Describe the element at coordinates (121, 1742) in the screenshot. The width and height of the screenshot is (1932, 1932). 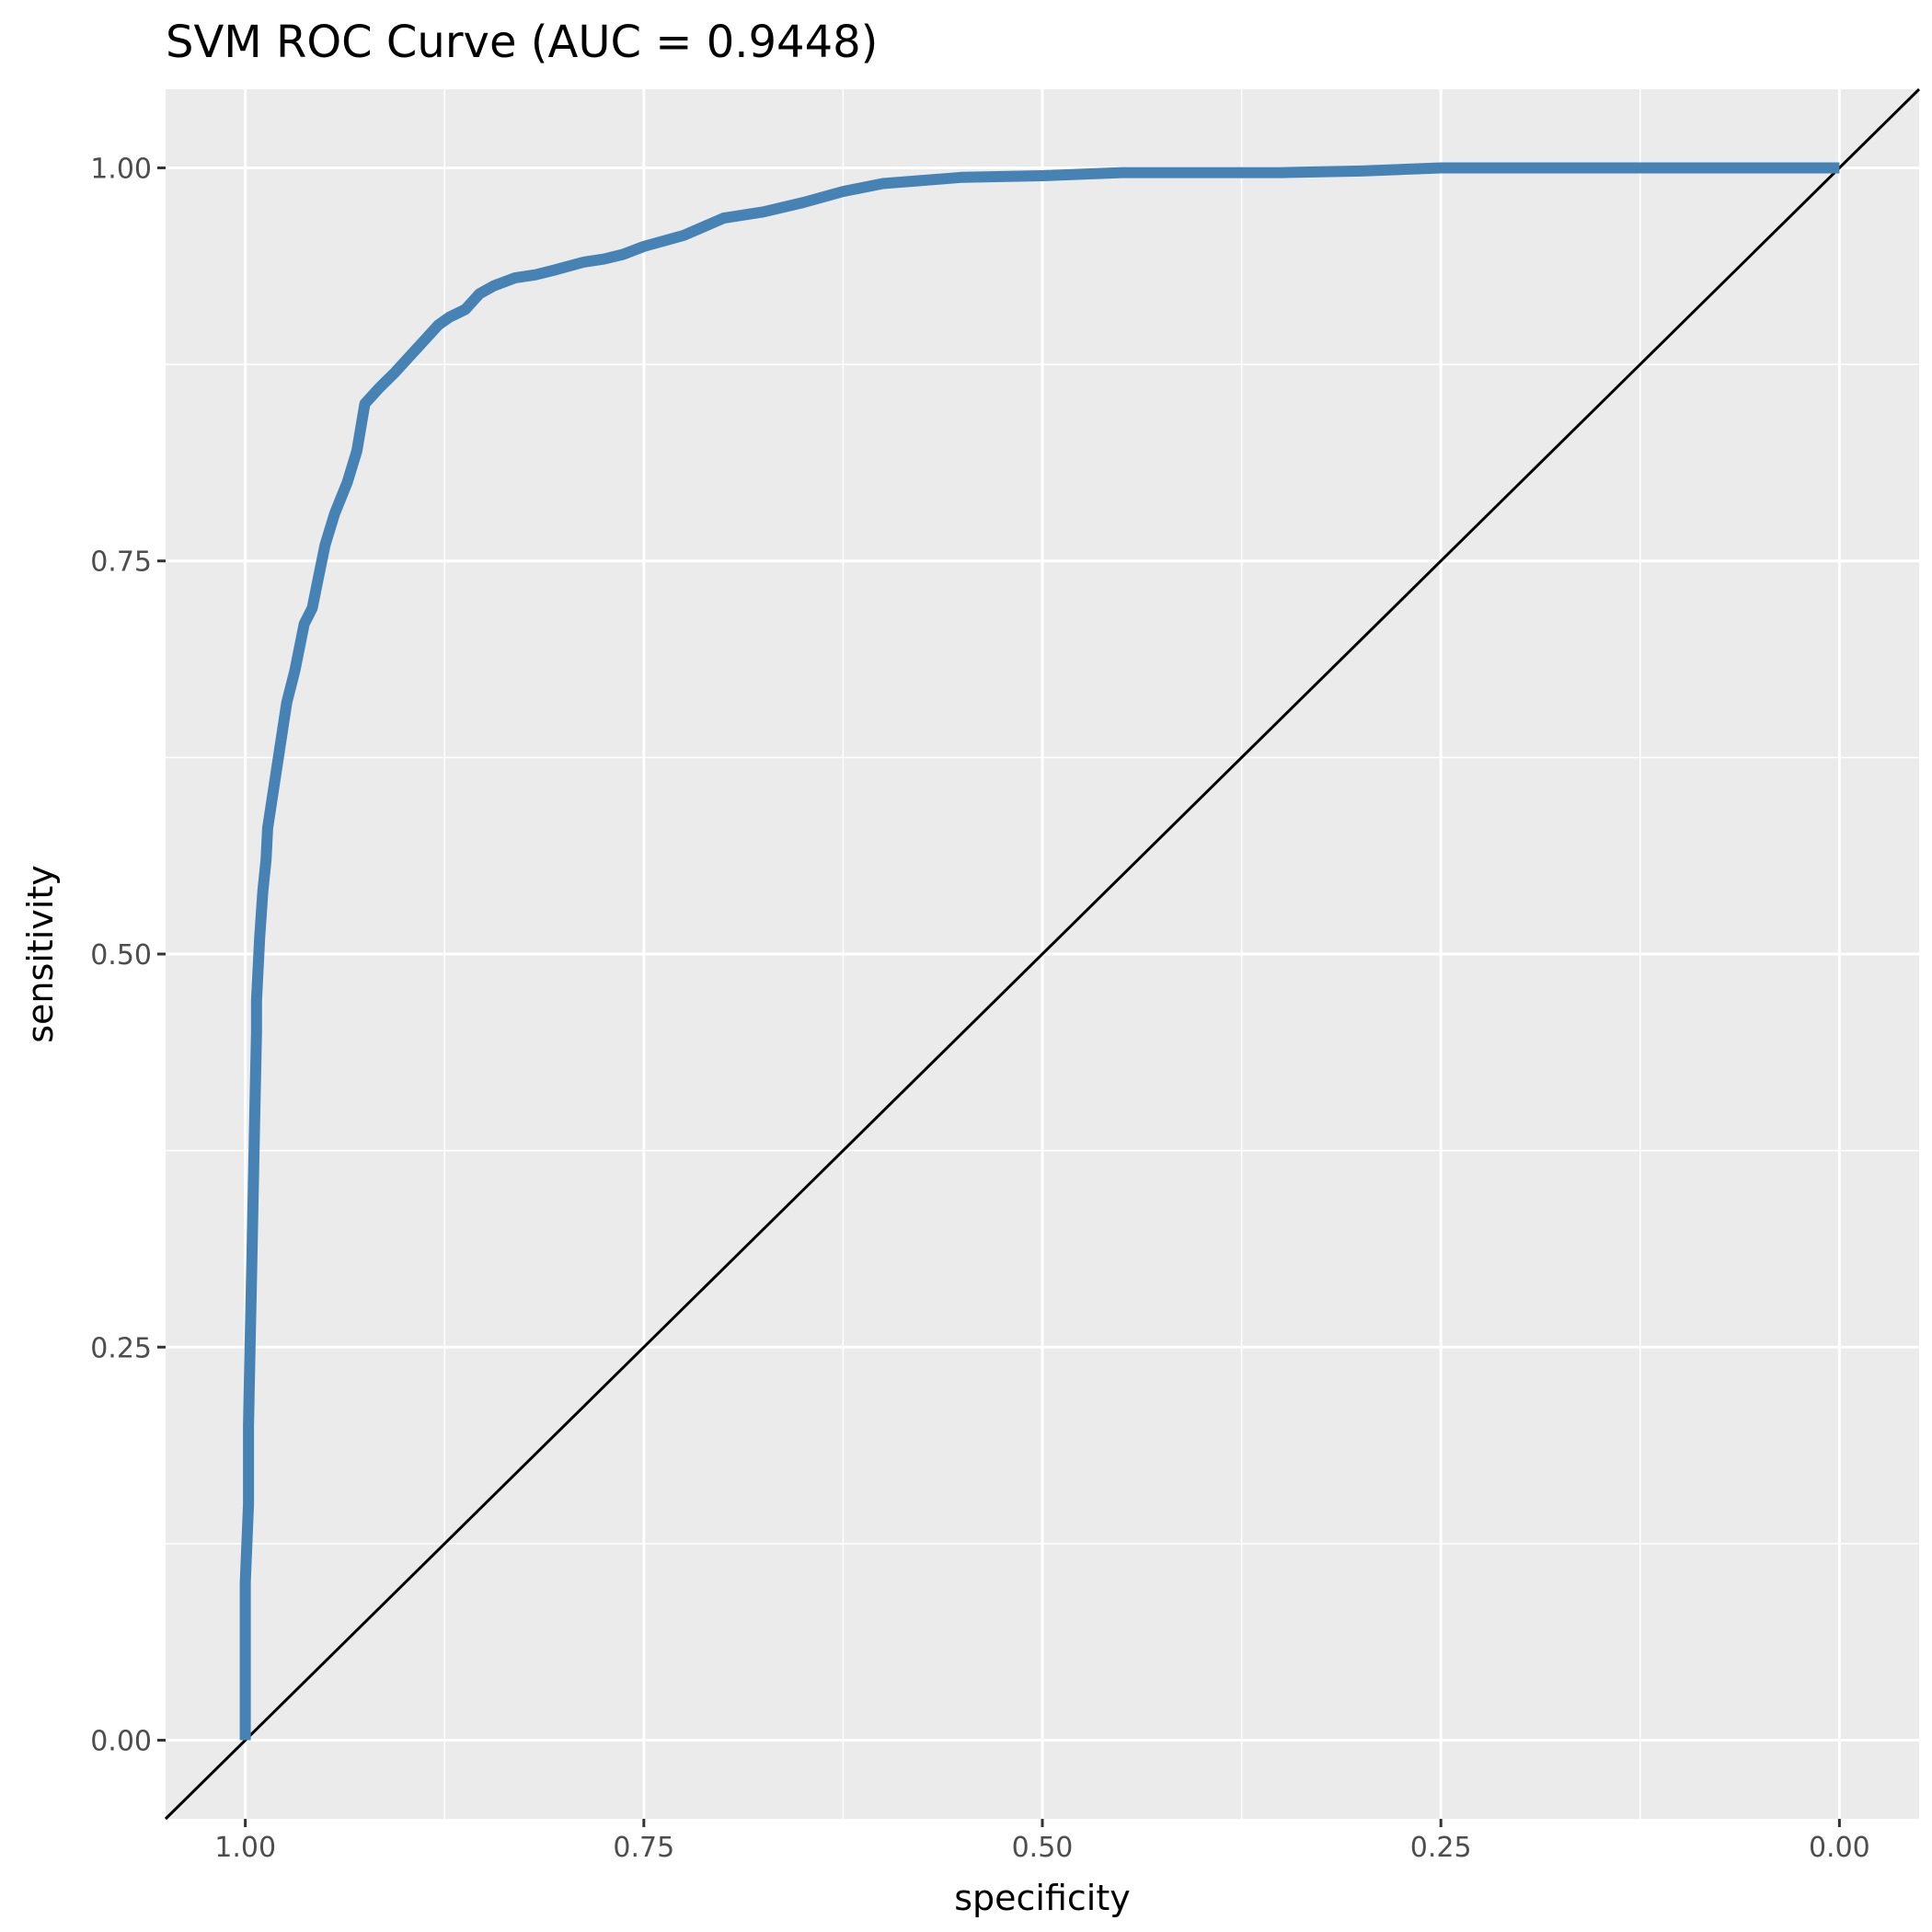
I see `y-tick-label-0: 0.00` at that location.